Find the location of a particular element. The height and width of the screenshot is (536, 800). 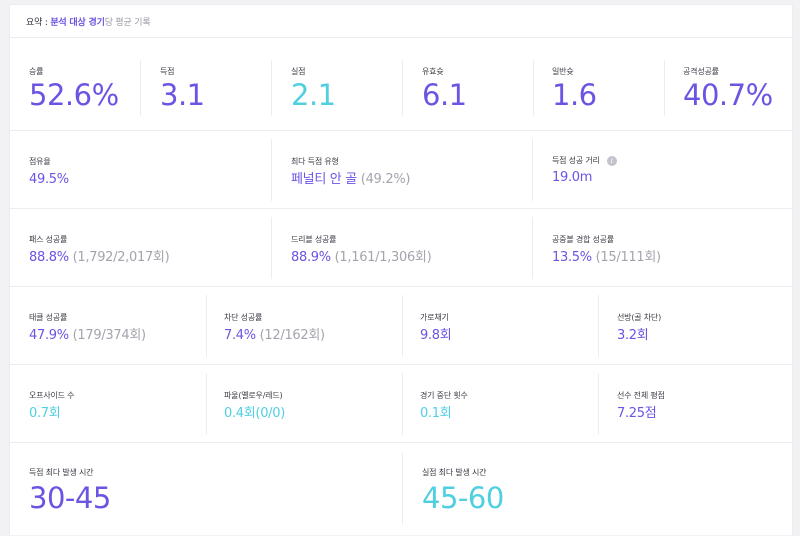

stat-value: 49.5% is located at coordinates (49, 179).